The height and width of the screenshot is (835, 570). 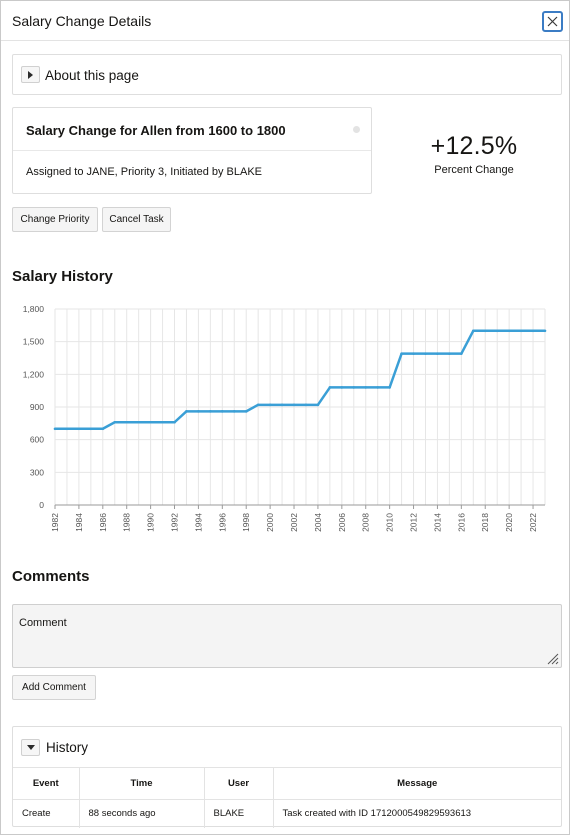 I want to click on x-tick-label: 2020, so click(x=509, y=522).